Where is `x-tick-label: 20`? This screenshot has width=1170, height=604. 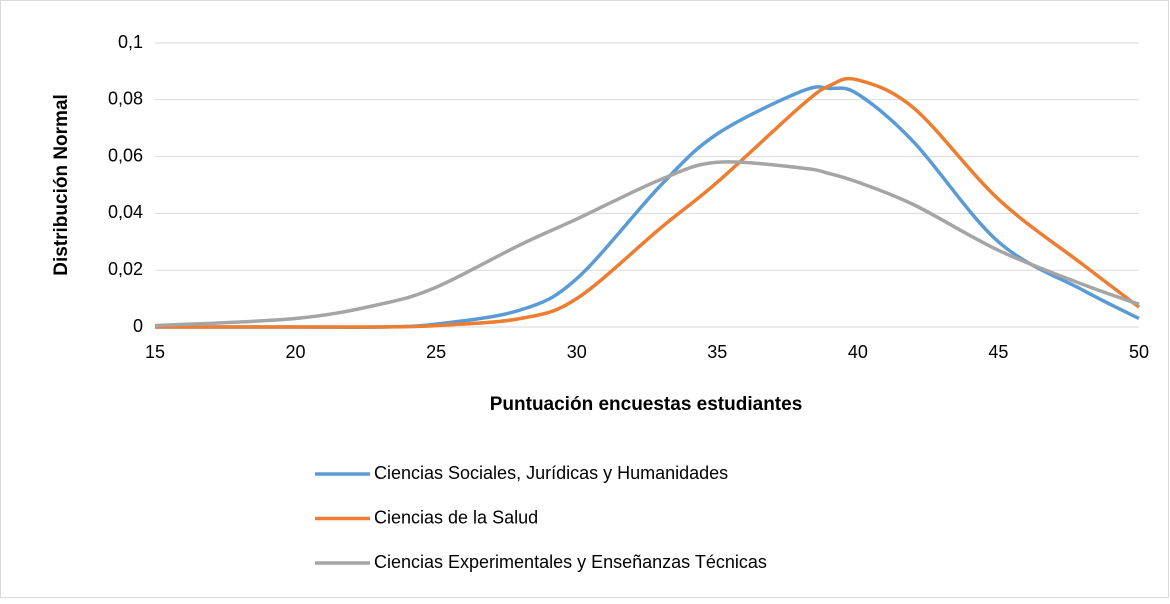
x-tick-label: 20 is located at coordinates (296, 352).